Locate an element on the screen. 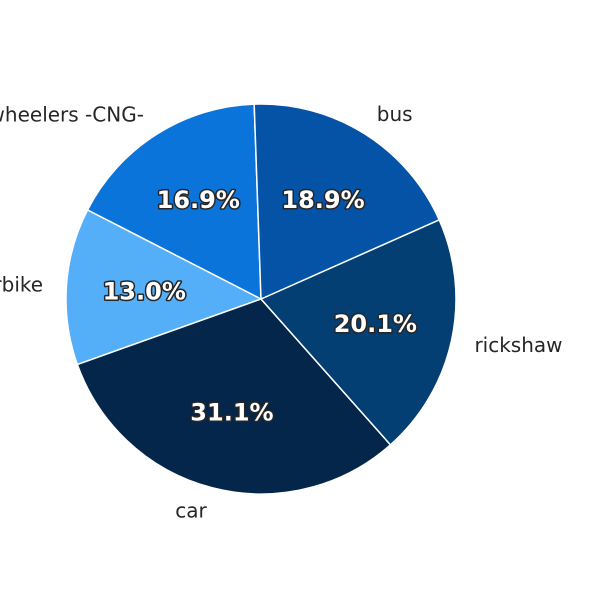  category-label: car is located at coordinates (191, 511).